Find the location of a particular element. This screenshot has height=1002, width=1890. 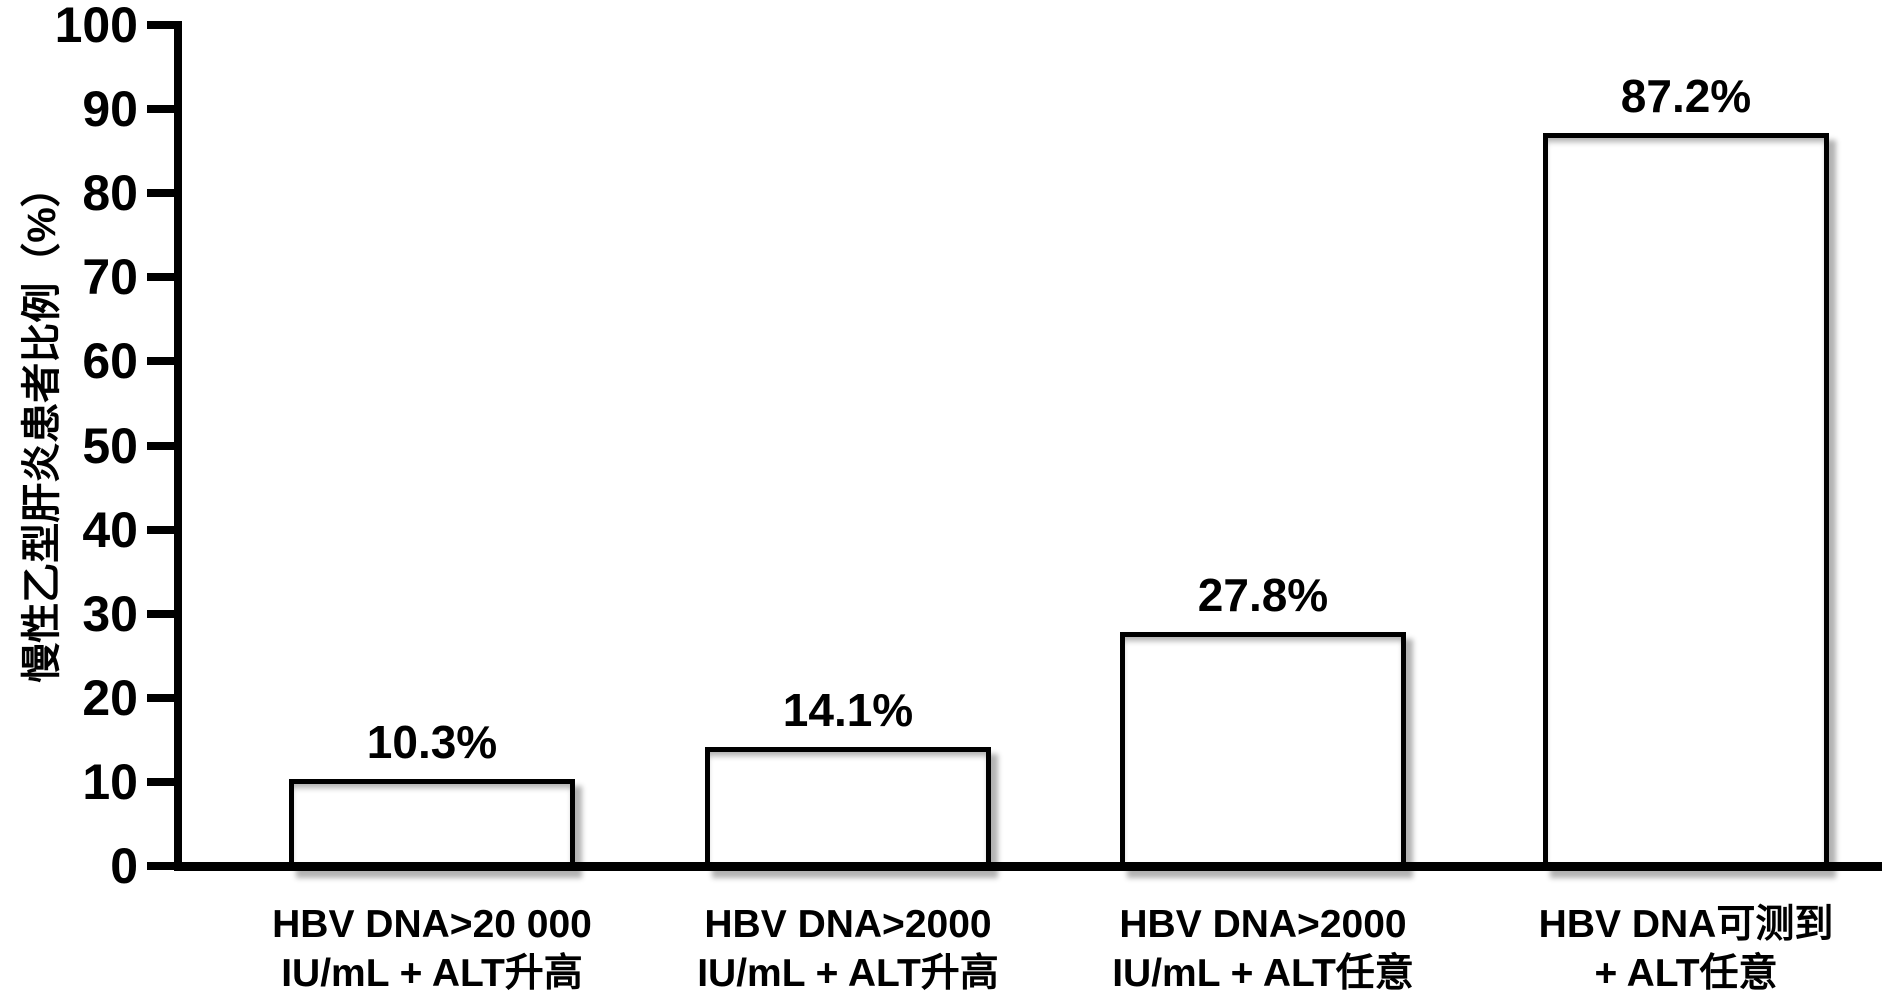

x-category-label: HBV DNA可测到 + ALT任意 is located at coordinates (1673, 949).